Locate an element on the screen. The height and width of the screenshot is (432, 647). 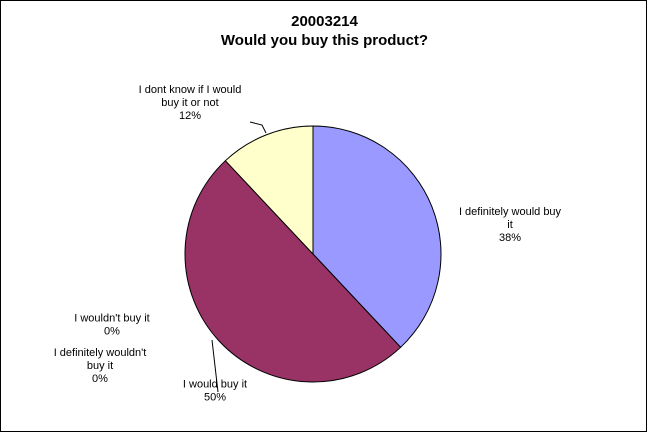
data-label-pct-slice-2: 0% is located at coordinates (112, 332).